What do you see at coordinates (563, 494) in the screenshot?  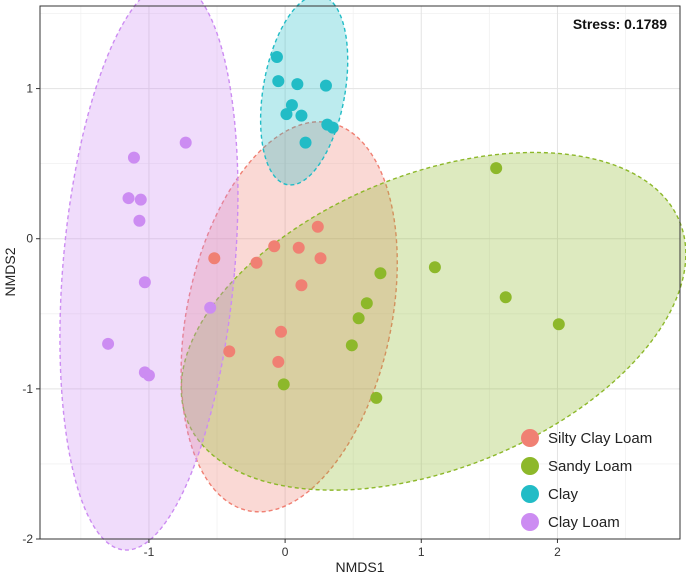 I see `legend-label-clay: Clay` at bounding box center [563, 494].